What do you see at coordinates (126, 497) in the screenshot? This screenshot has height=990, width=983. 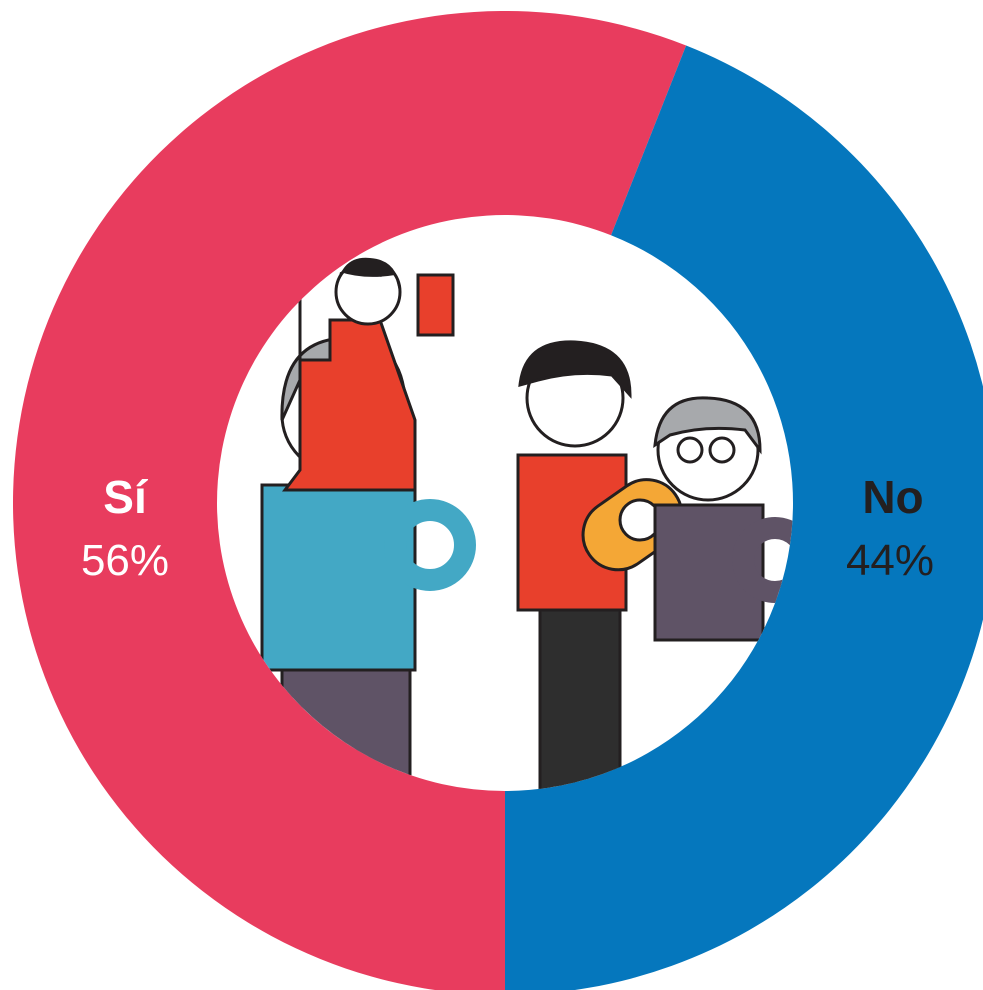 I see `category-label: Sí` at bounding box center [126, 497].